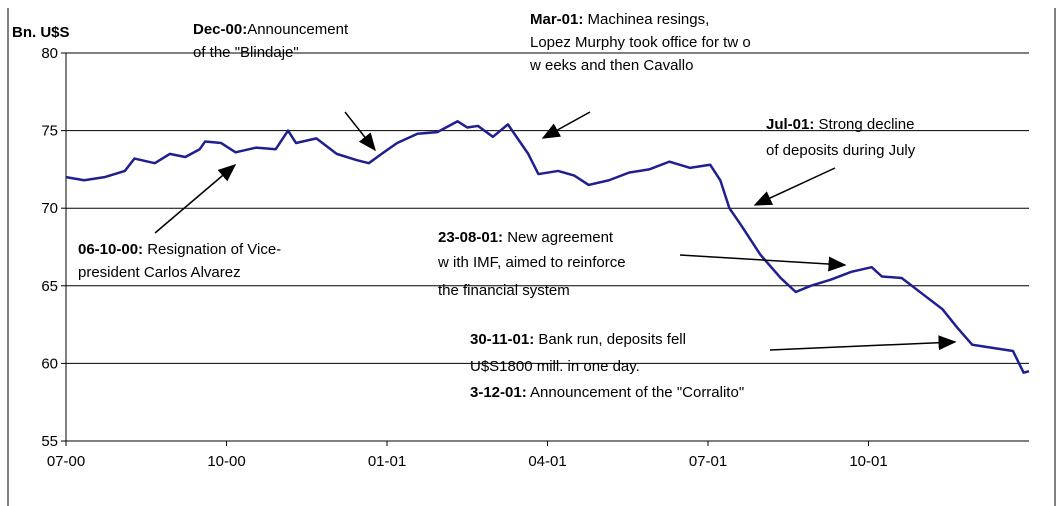 This screenshot has height=506, width=1063. I want to click on annotation: 23-08-01: New agreement, so click(526, 237).